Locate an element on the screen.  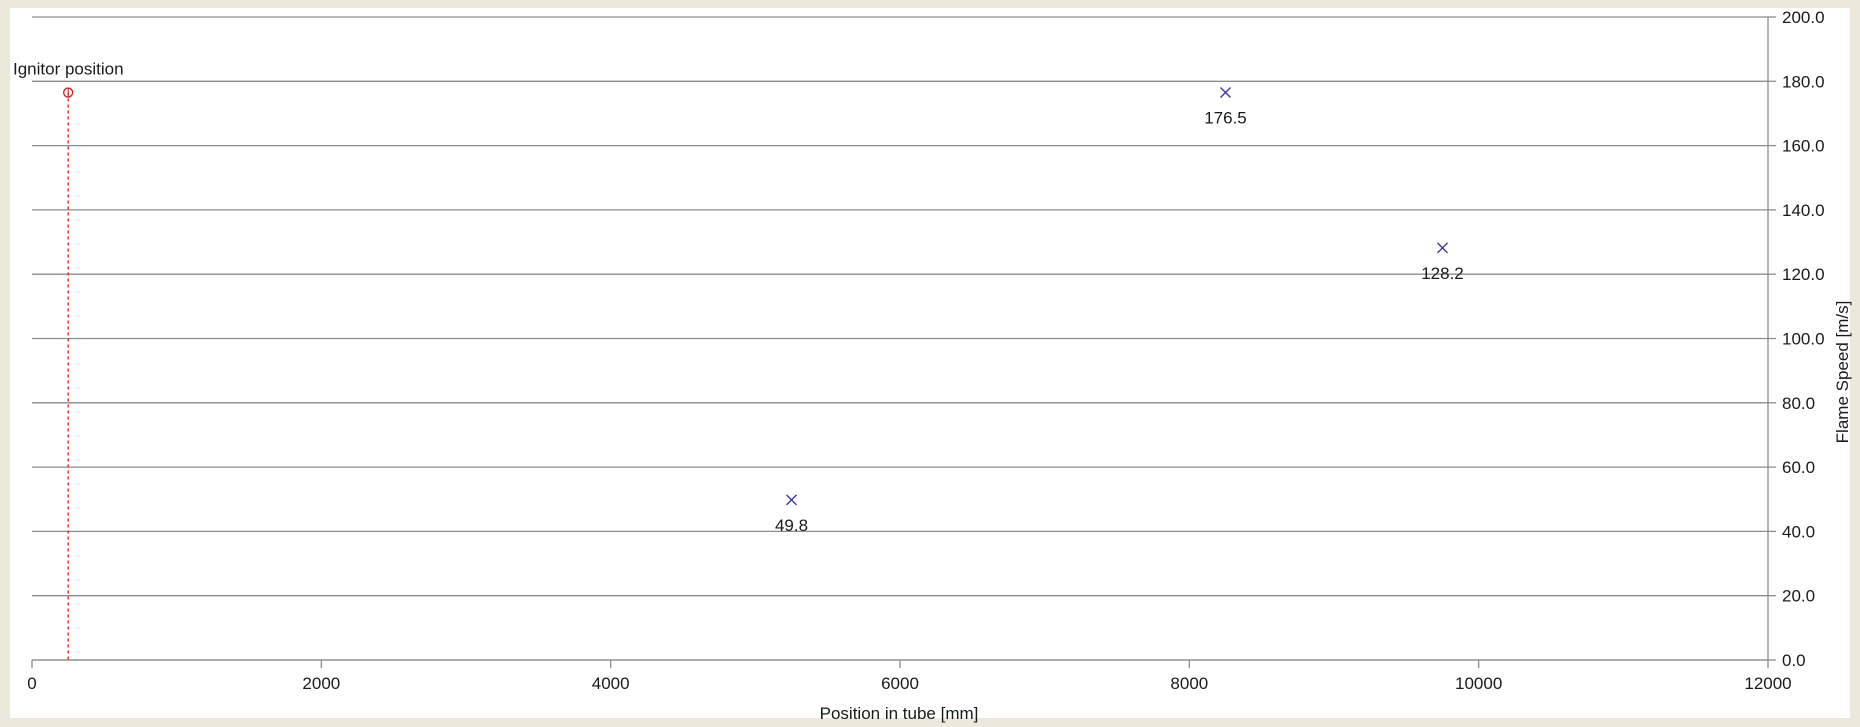
y-tick-label-2: 40.0 is located at coordinates (1798, 531).